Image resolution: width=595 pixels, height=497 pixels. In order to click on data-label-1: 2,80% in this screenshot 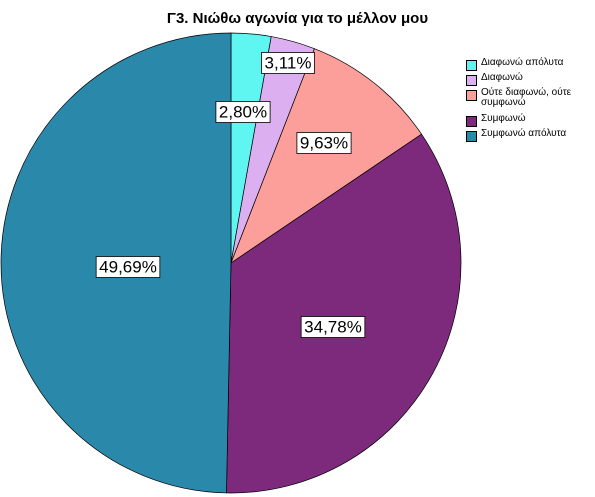, I will do `click(243, 112)`.